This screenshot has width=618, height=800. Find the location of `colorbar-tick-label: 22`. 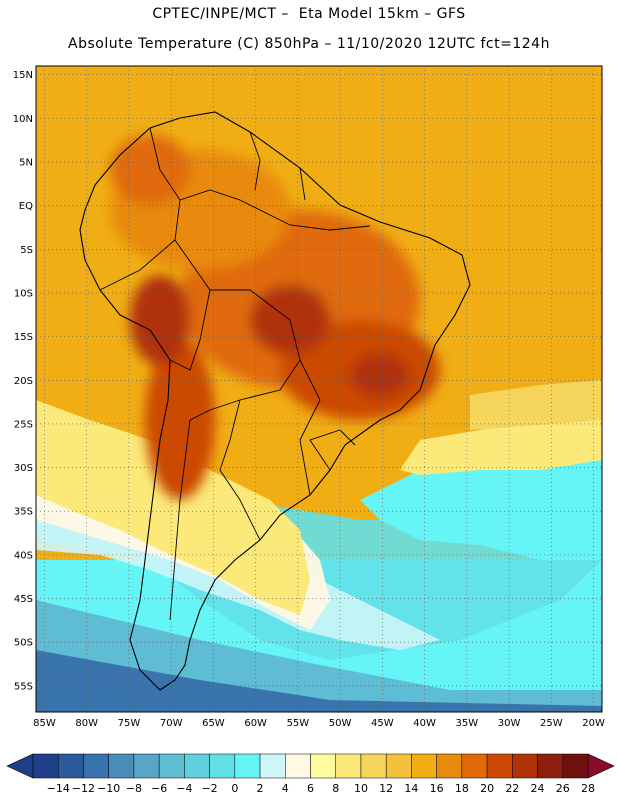

colorbar-tick-label: 22 is located at coordinates (512, 788).